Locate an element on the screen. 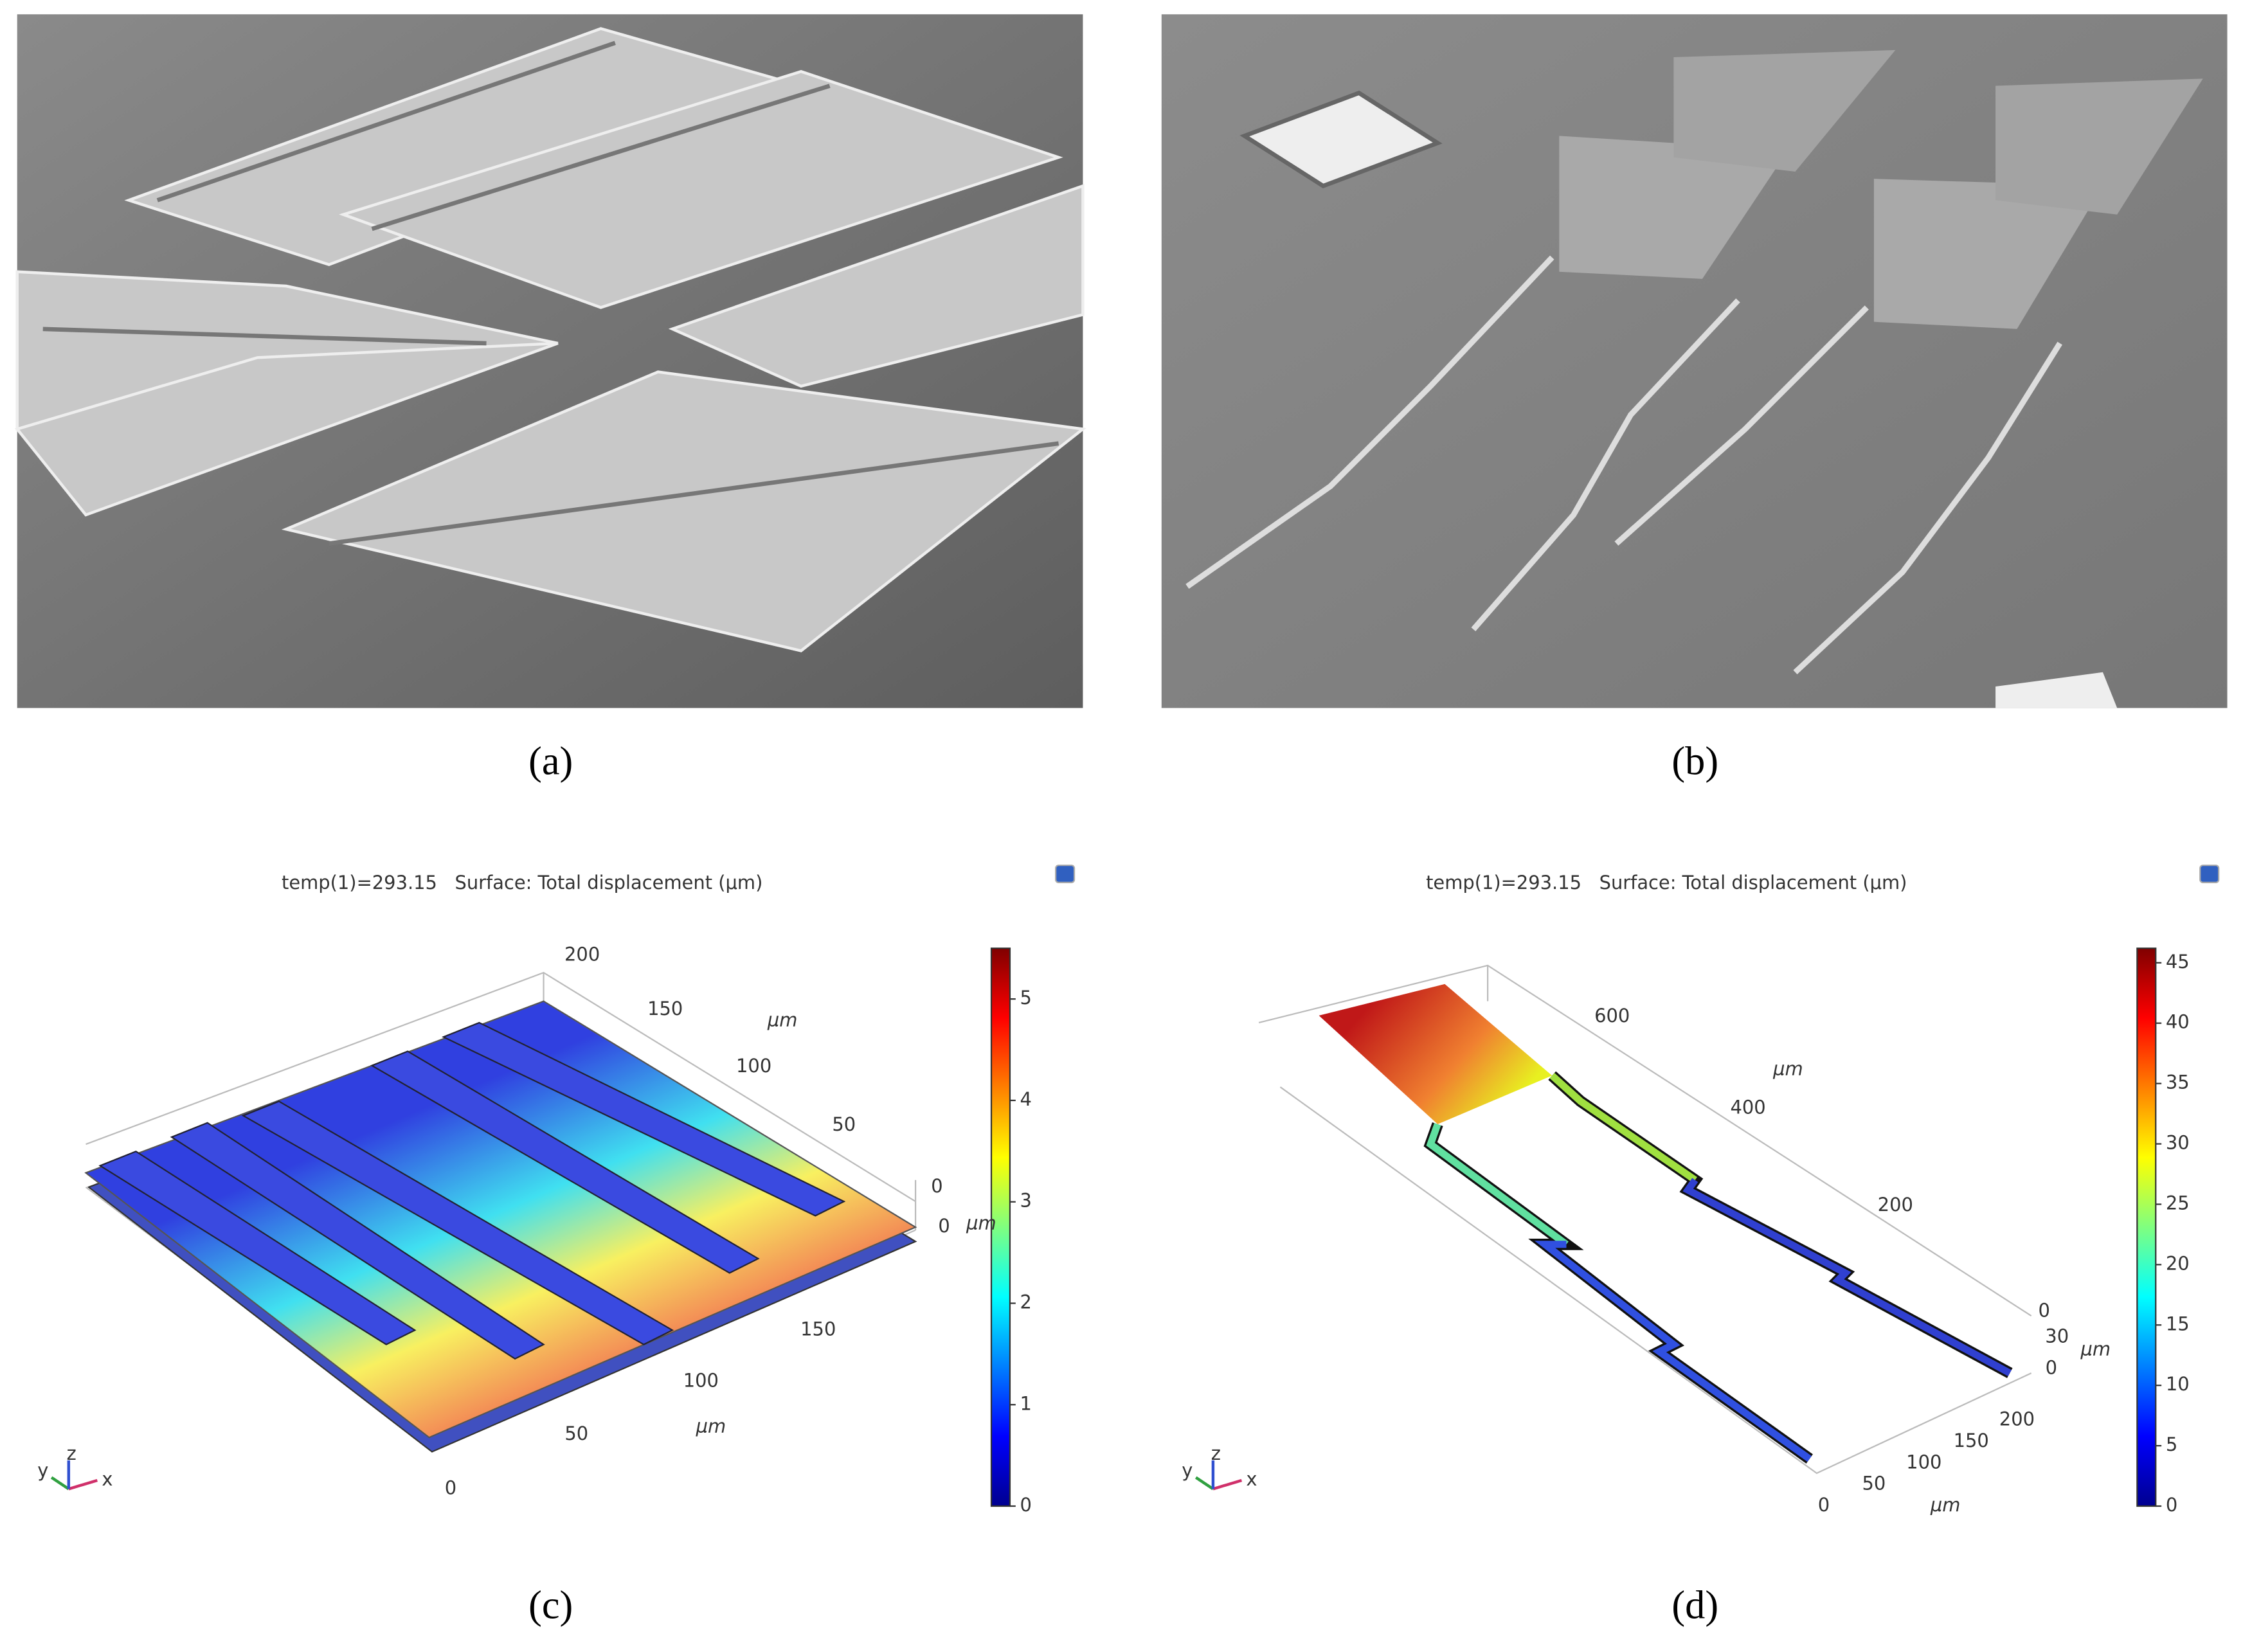 This screenshot has height=1652, width=2243. colorbar-tick-label: 40 is located at coordinates (2178, 1022).